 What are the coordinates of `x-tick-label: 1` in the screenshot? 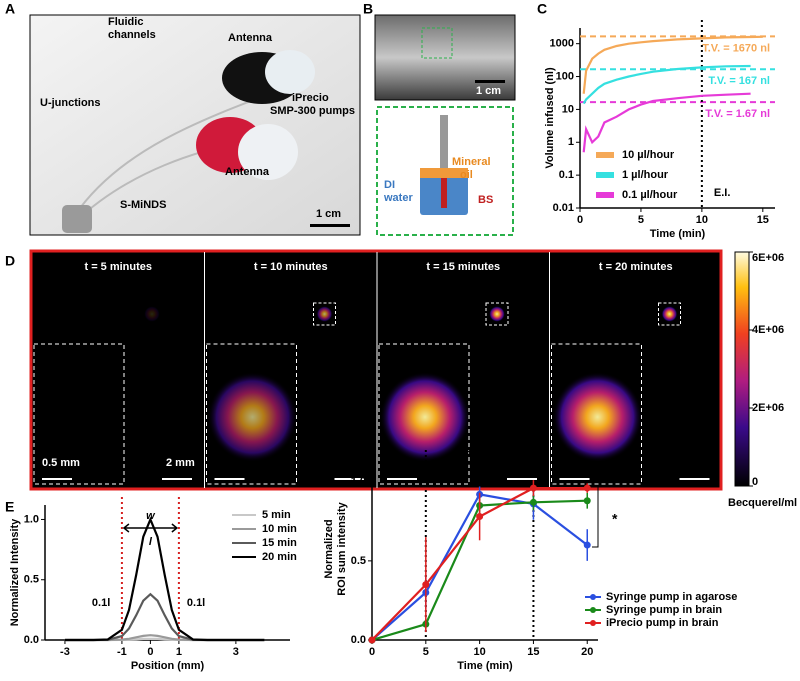 It's located at (179, 652).